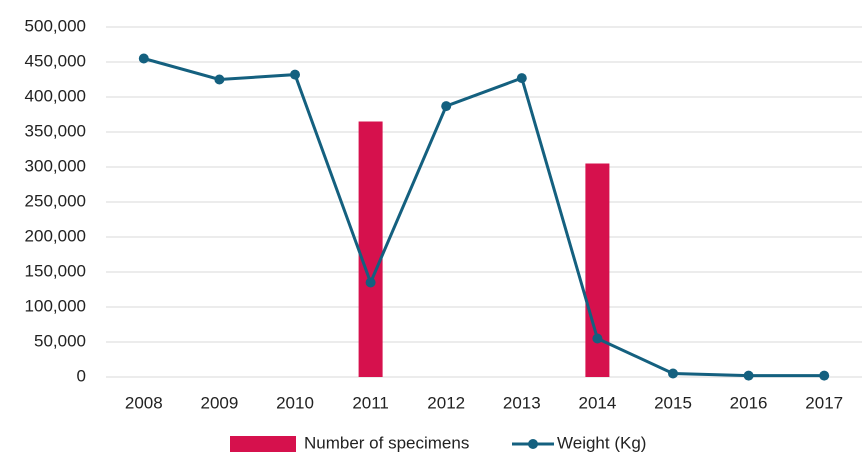  Describe the element at coordinates (55, 165) in the screenshot. I see `y-tick-label: 300,000` at that location.